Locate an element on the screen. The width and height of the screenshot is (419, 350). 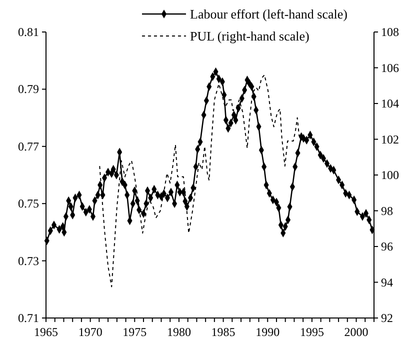
y-tick-label: 0.75 is located at coordinates (28, 203).